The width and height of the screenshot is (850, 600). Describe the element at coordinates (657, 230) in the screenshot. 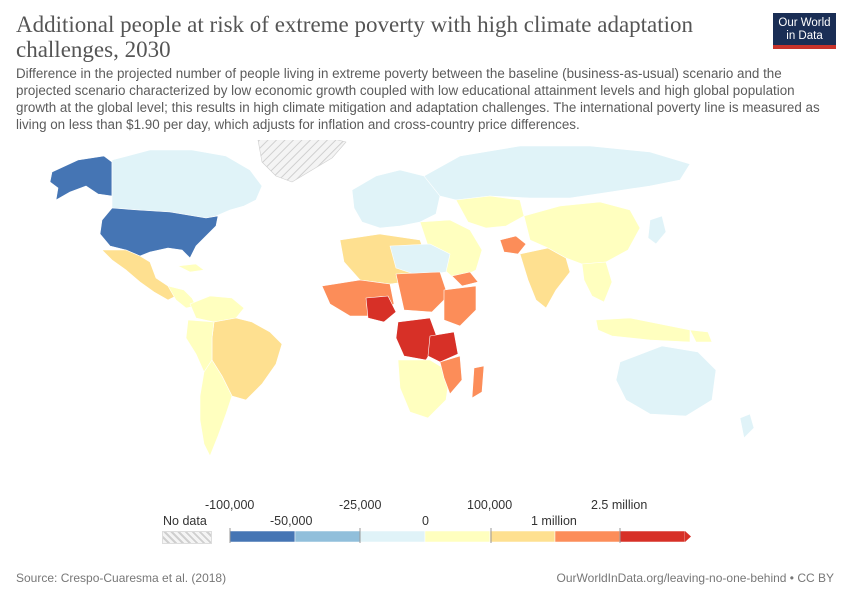

I see `japan` at that location.